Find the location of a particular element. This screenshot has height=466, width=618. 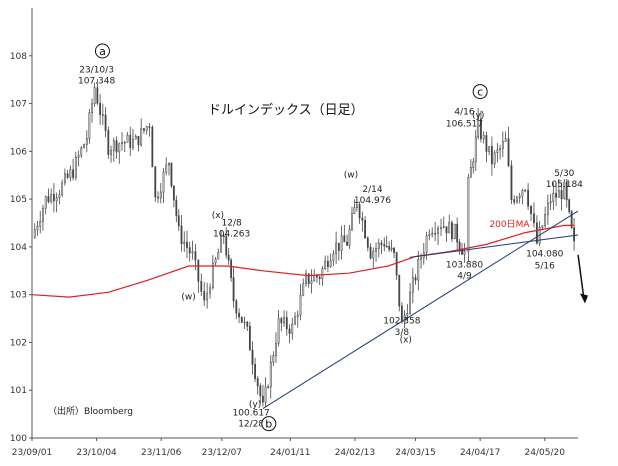

x-tick-label: 24/03/15 is located at coordinates (415, 453).